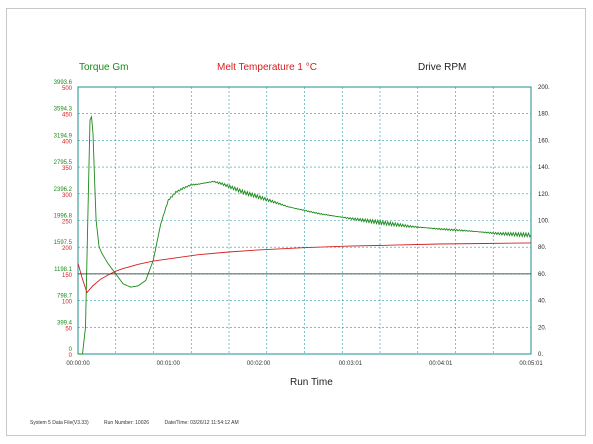  What do you see at coordinates (67, 169) in the screenshot?
I see `temperature-tick-label: 350` at bounding box center [67, 169].